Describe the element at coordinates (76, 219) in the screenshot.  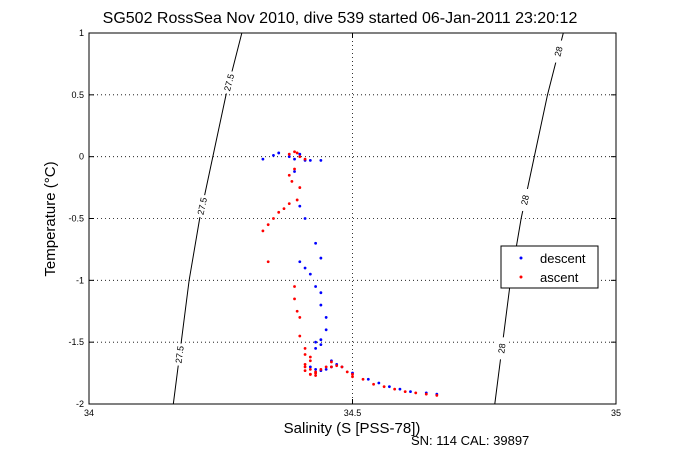
I see `y-tick-label: -0.5` at that location.